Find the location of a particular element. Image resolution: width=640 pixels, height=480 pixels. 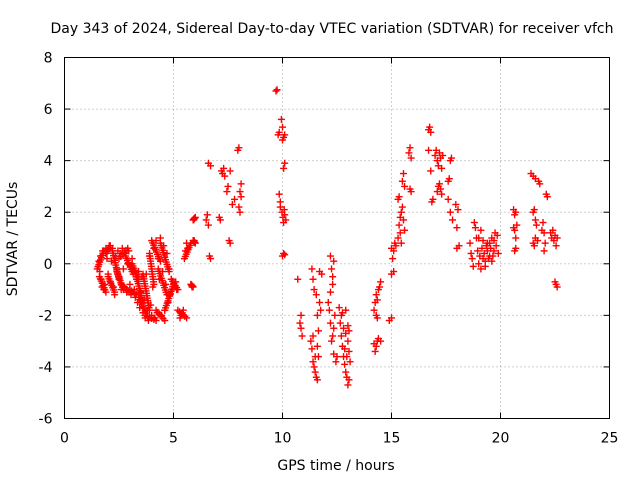

y-tick-label: -4 is located at coordinates (46, 368).